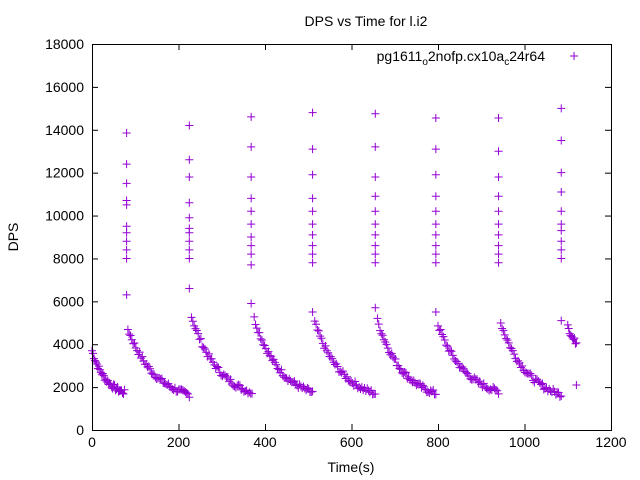  Describe the element at coordinates (524, 442) in the screenshot. I see `x-tick-label: 1000` at that location.